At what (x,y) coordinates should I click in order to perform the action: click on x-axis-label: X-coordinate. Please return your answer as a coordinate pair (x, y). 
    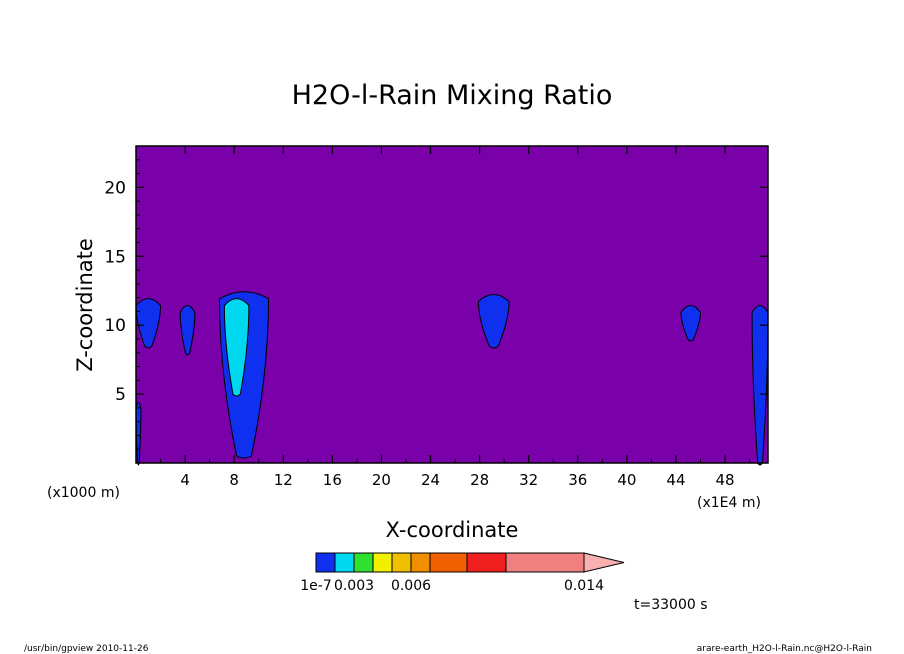
    Looking at the image, I should click on (452, 530).